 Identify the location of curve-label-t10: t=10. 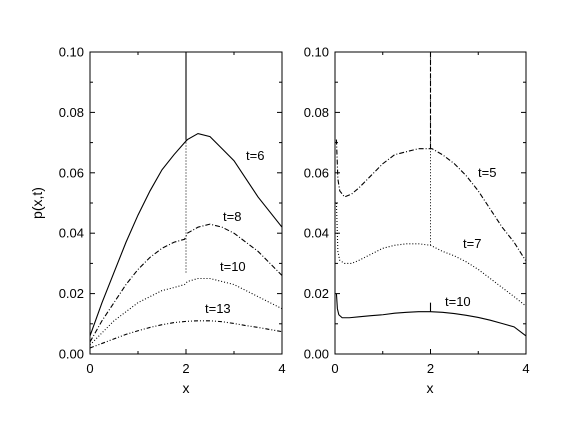
(233, 266).